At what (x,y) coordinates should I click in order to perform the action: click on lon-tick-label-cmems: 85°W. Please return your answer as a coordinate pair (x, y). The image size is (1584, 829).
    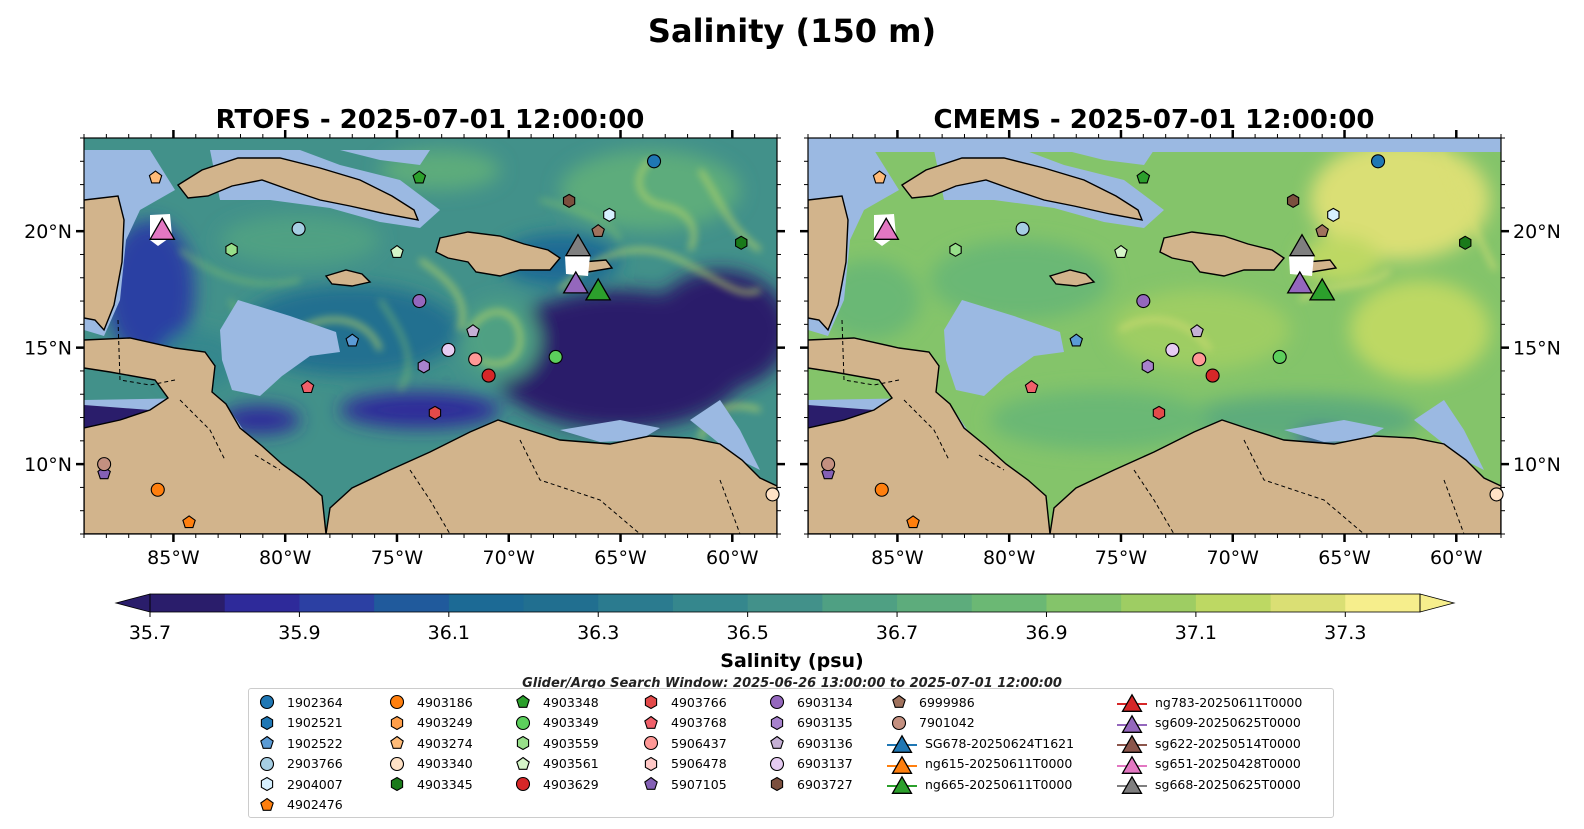
    Looking at the image, I should click on (897, 558).